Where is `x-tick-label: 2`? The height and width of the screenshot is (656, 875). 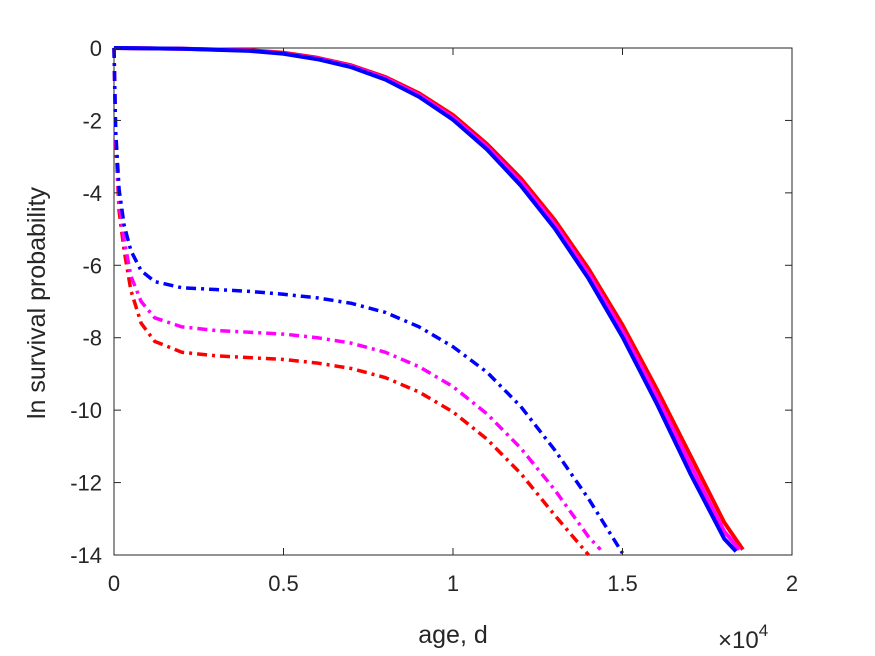 x-tick-label: 2 is located at coordinates (792, 583).